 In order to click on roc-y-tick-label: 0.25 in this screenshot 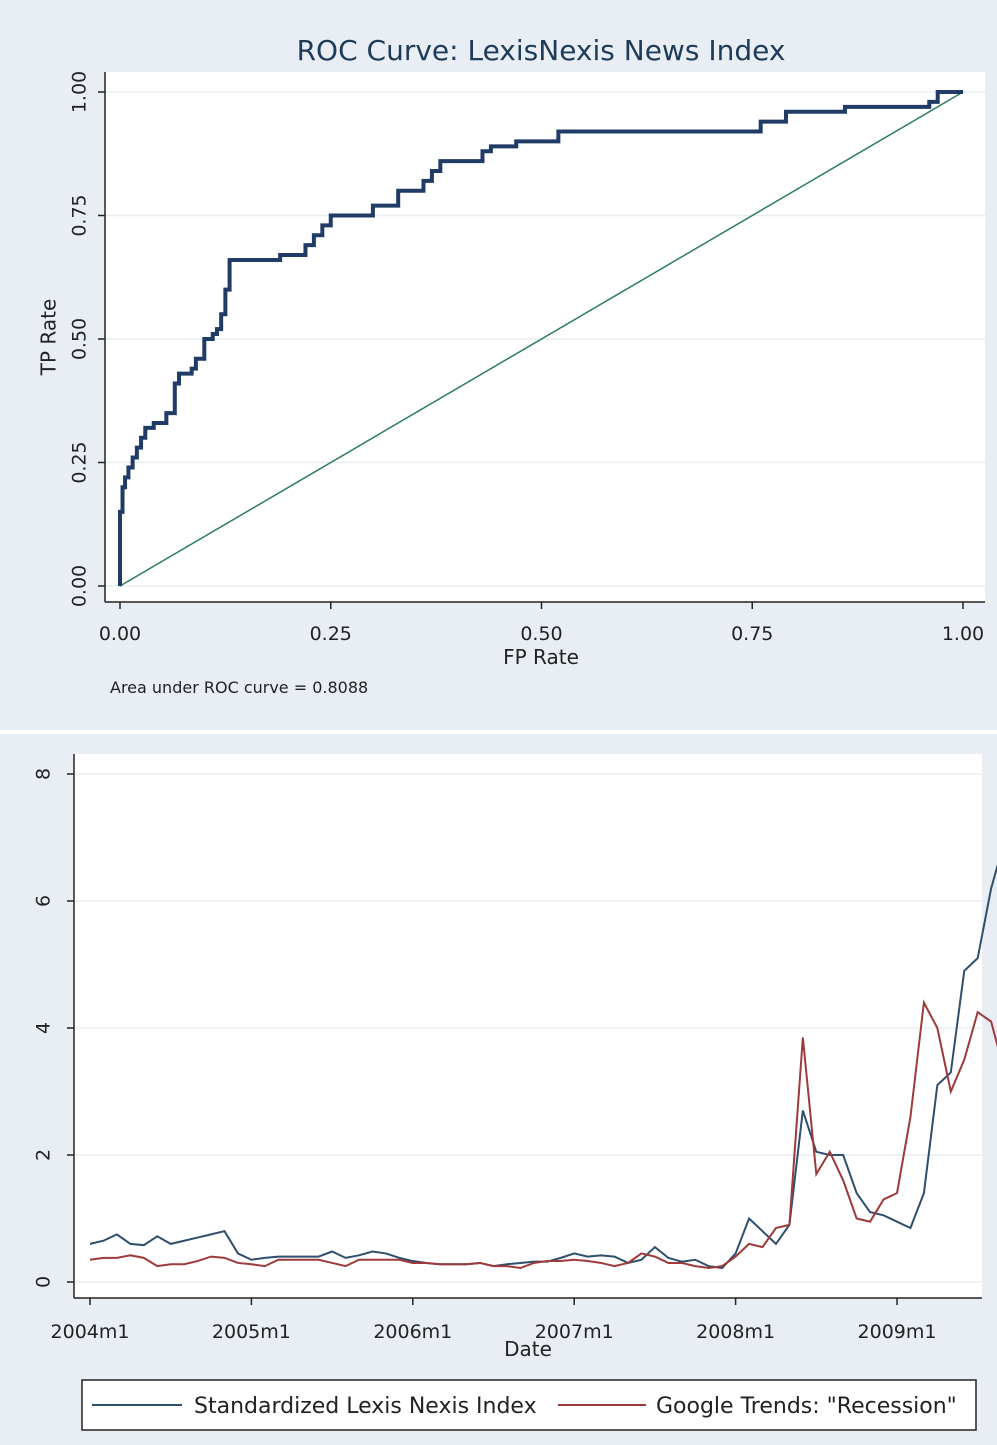, I will do `click(80, 462)`.